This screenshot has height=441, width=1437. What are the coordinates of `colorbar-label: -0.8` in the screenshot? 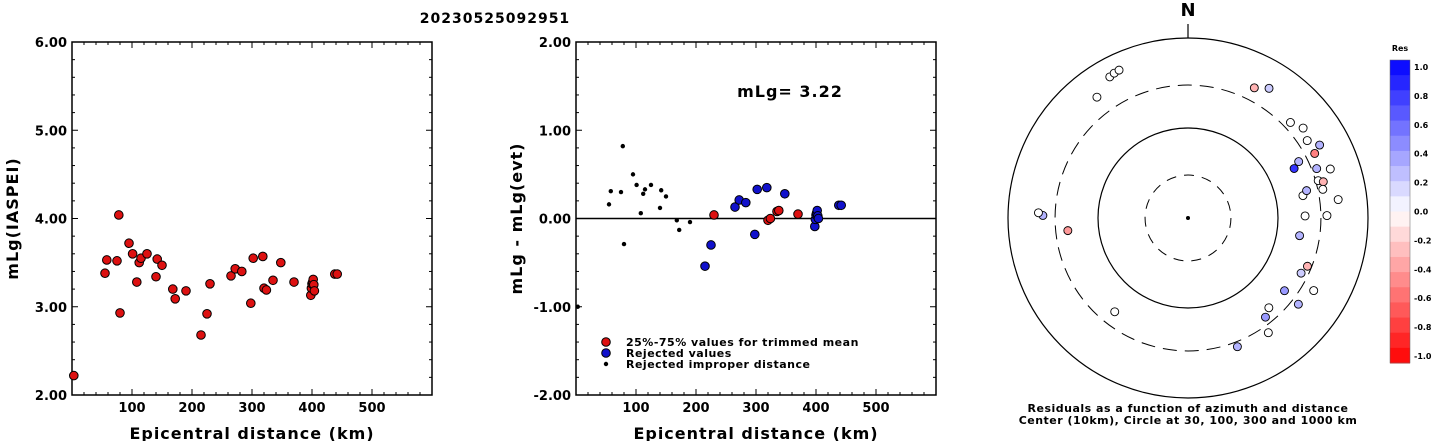 It's located at (1423, 327).